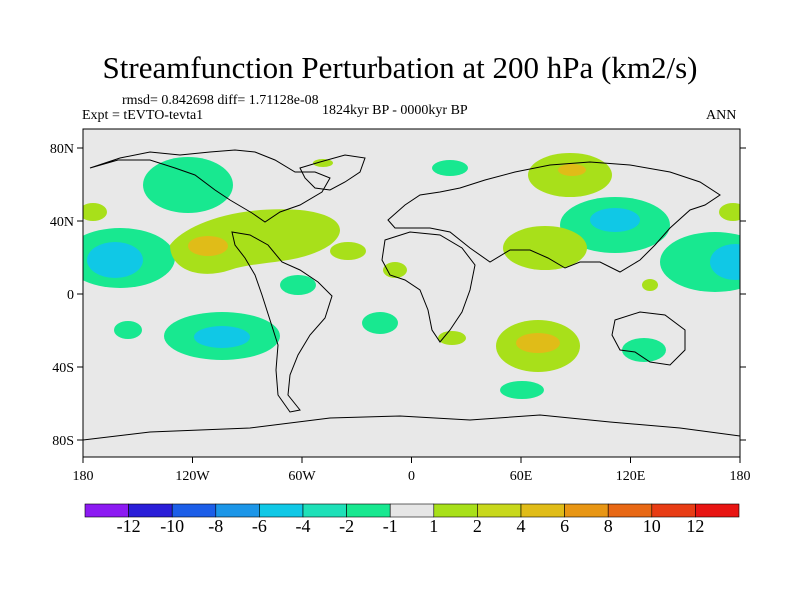 The image size is (800, 600). What do you see at coordinates (452, 338) in the screenshot?
I see `anomaly-south-africa` at bounding box center [452, 338].